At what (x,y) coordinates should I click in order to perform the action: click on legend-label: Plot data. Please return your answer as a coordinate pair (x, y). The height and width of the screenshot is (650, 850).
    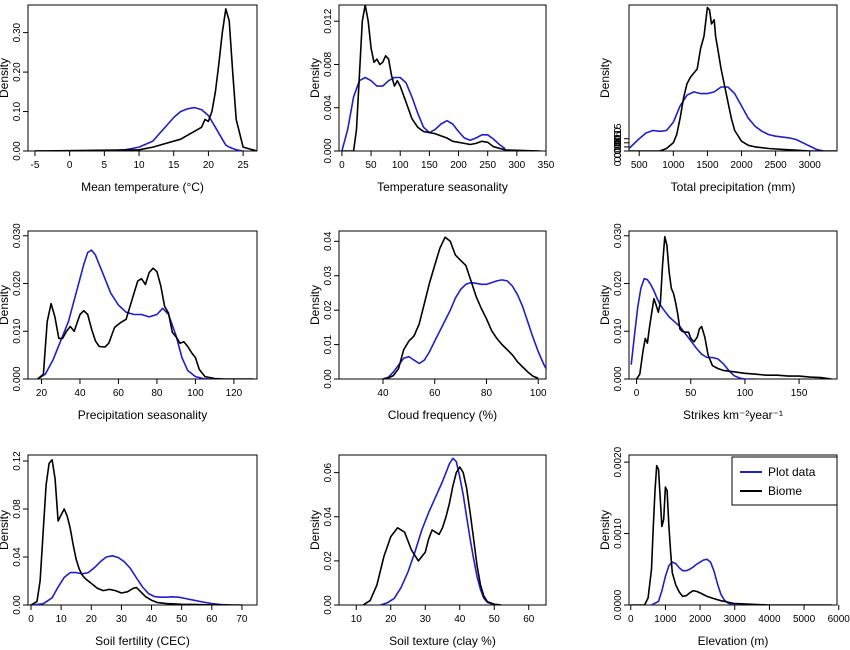
    Looking at the image, I should click on (792, 472).